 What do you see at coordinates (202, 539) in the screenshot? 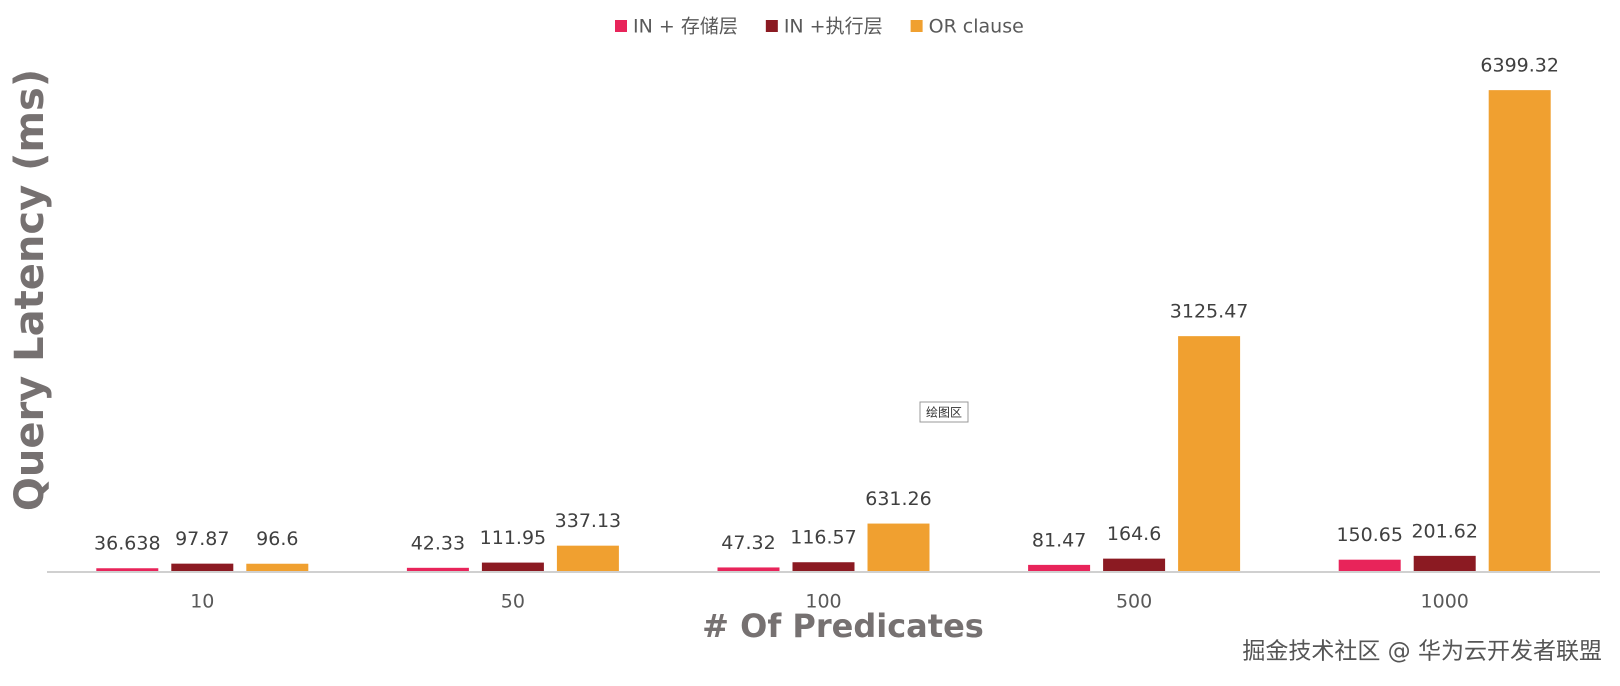
I see `value-label: 97.87` at bounding box center [202, 539].